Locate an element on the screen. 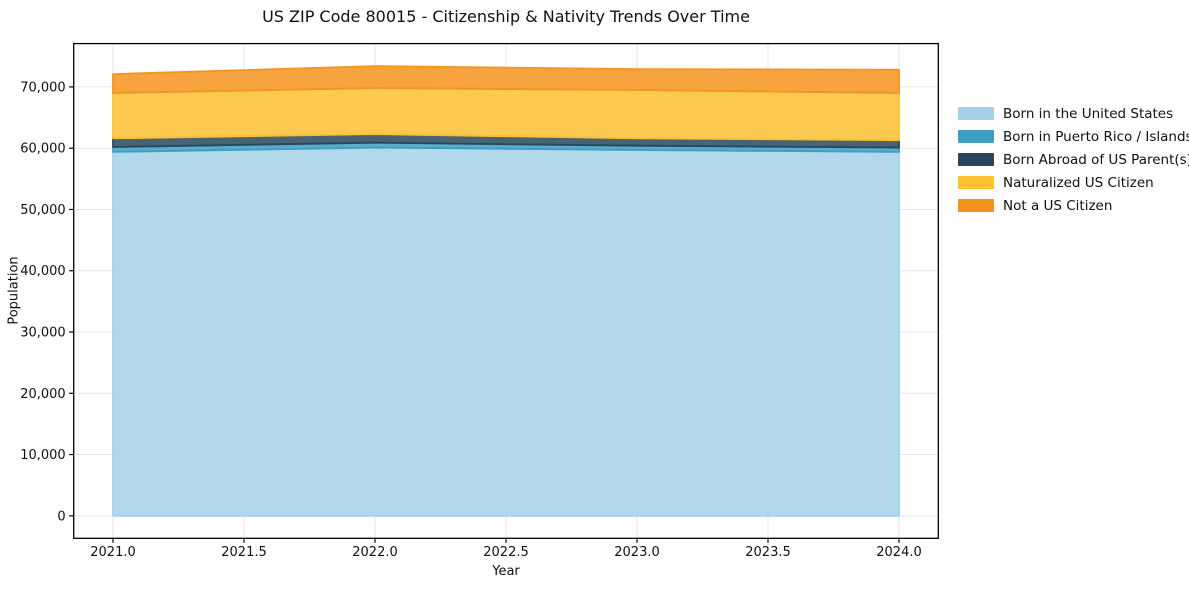 Image resolution: width=1189 pixels, height=590 pixels. legend-swatch-born-in-us-icon is located at coordinates (976, 113).